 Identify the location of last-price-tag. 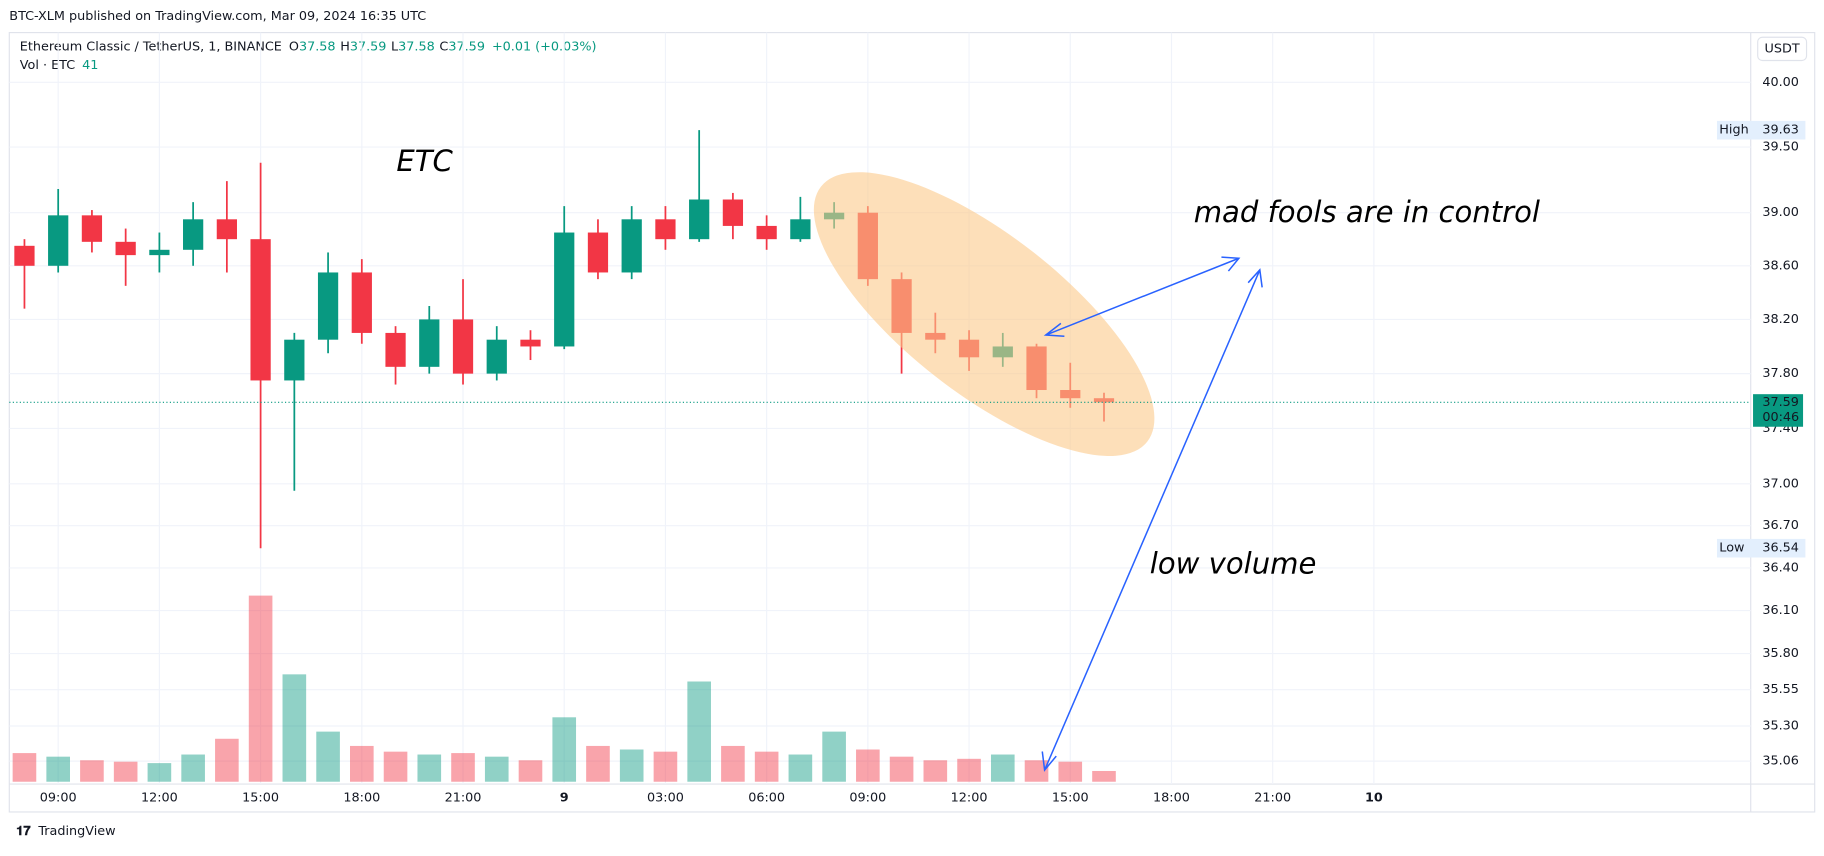
(1778, 410).